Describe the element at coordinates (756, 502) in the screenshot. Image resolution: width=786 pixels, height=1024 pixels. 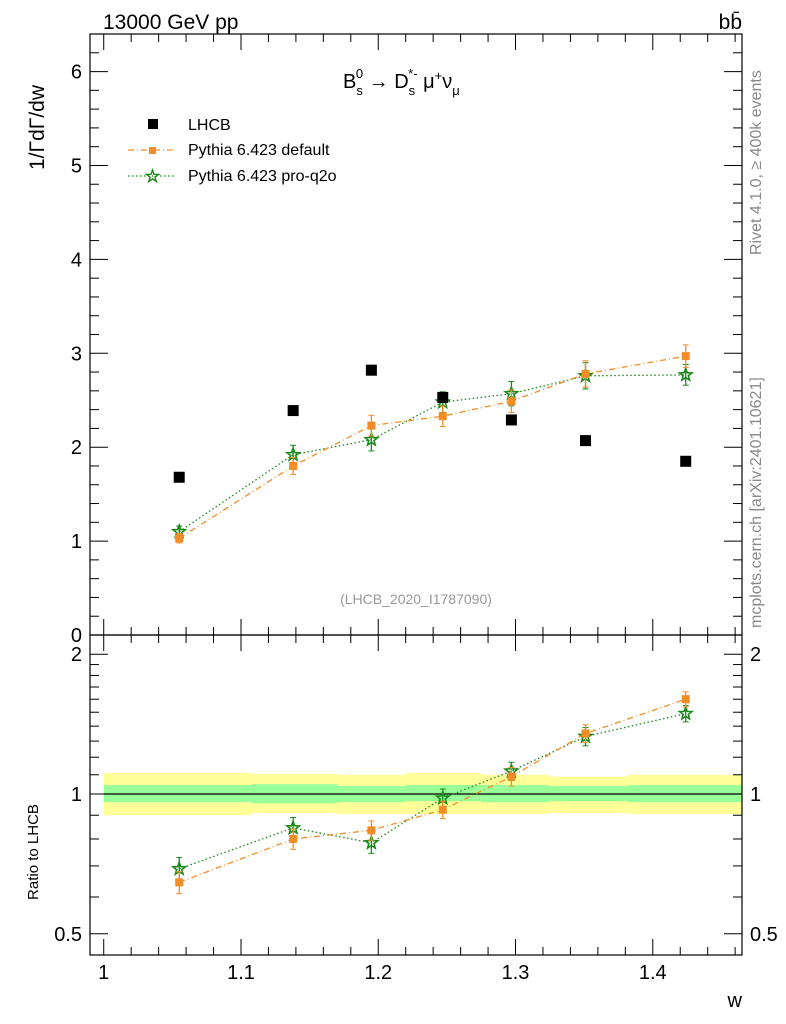
I see `mcplots-label: mcplots.cern.ch [arXiv:2401.10621]` at that location.